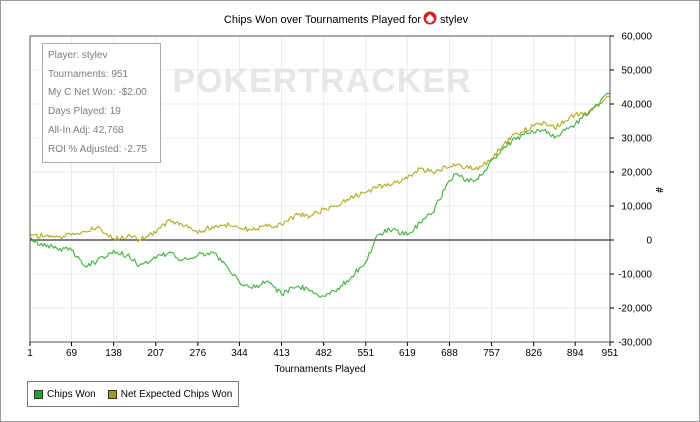  I want to click on chart-title-text: Chips Won over Tournaments Played for, so click(322, 20).